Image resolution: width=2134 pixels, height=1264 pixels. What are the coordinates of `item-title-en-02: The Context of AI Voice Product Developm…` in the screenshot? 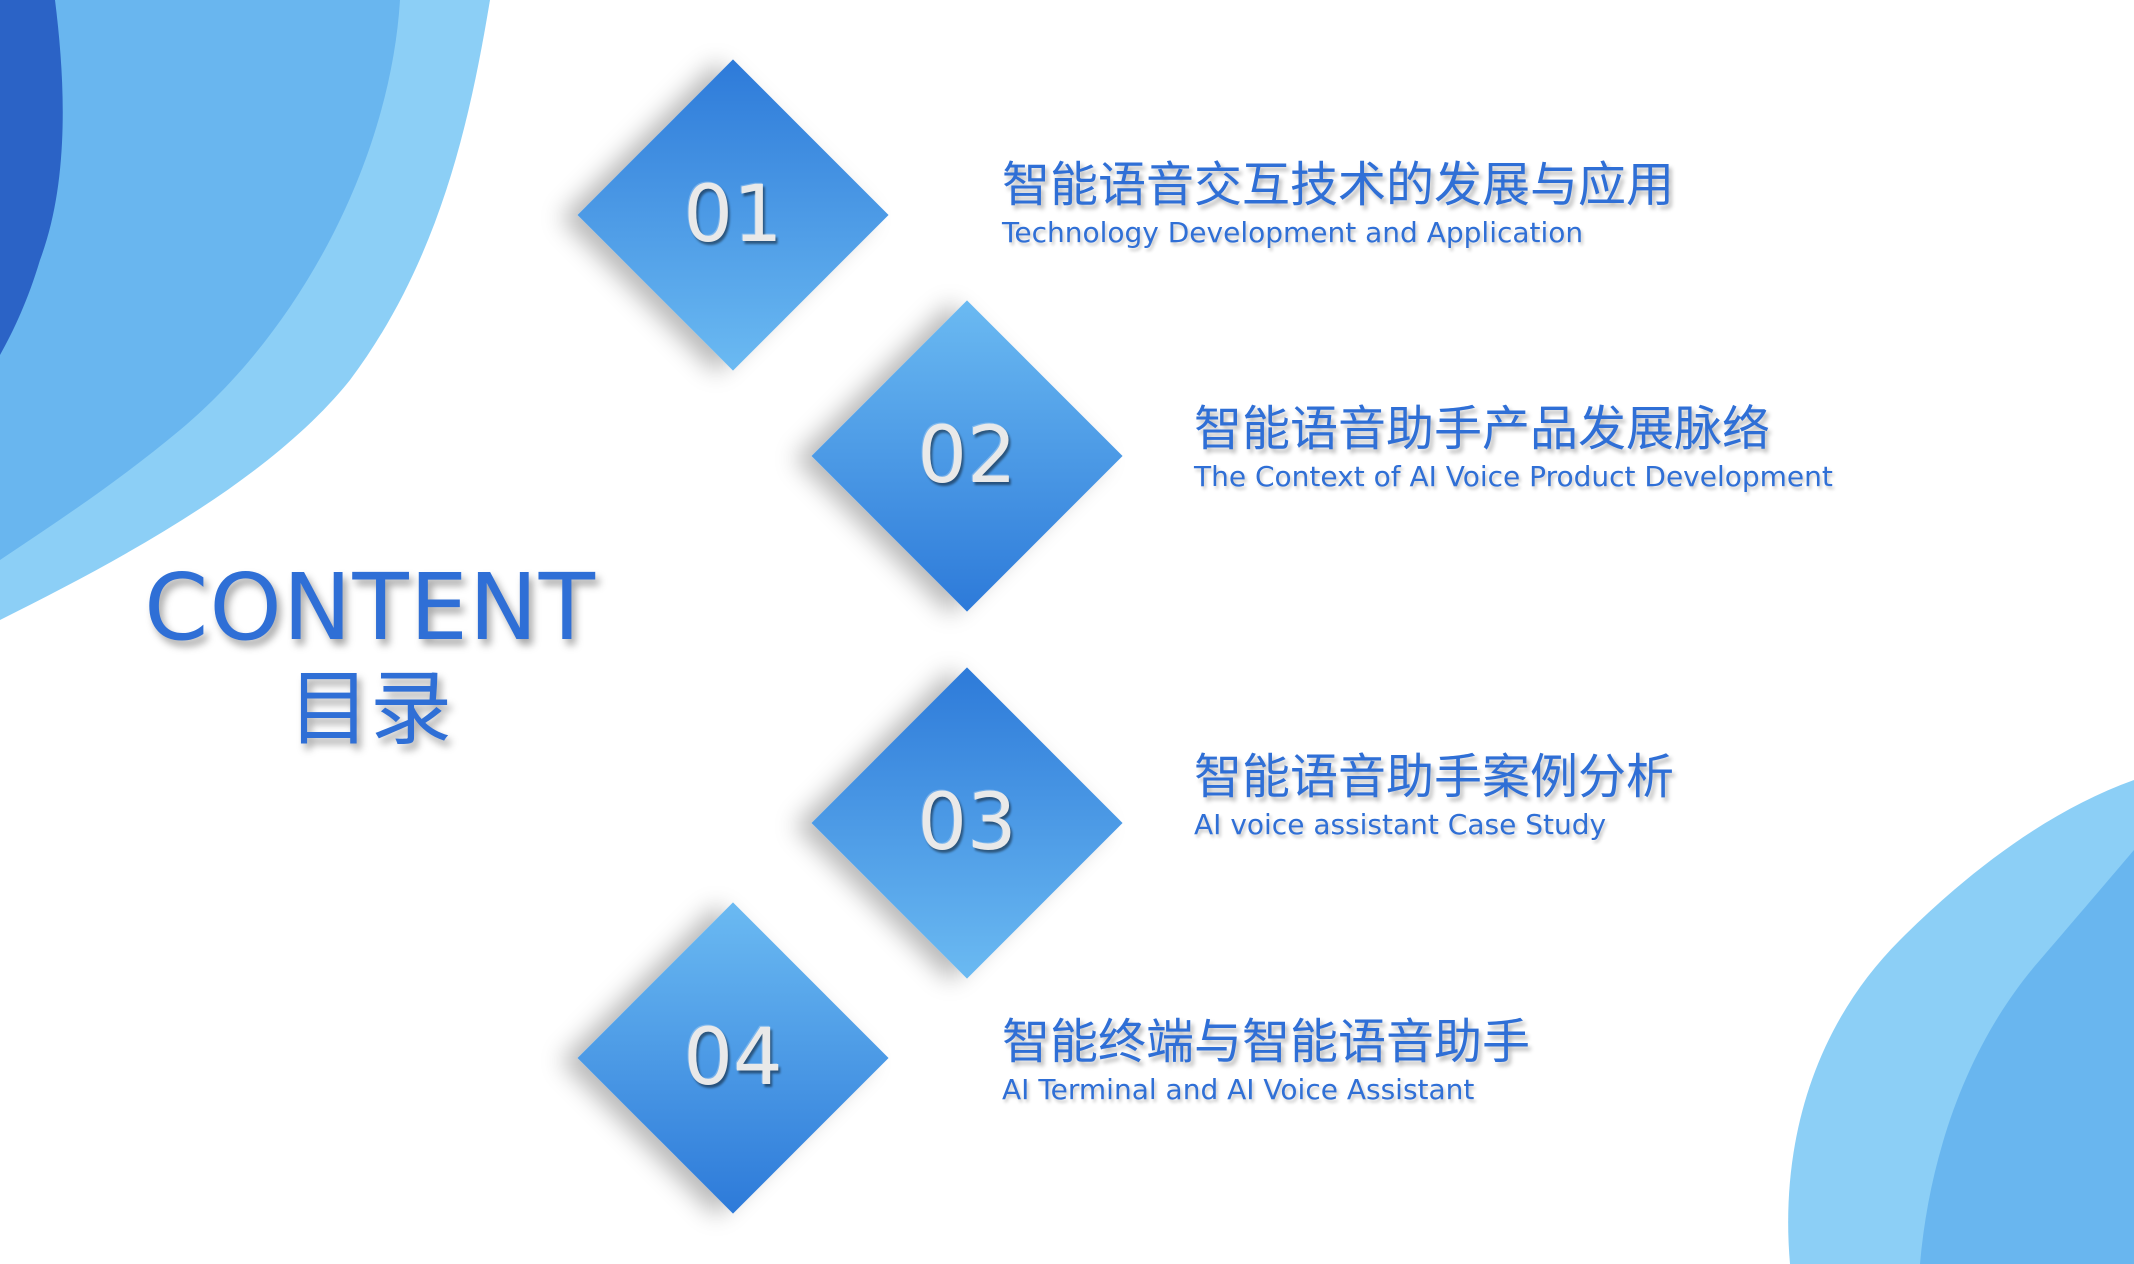 It's located at (1513, 477).